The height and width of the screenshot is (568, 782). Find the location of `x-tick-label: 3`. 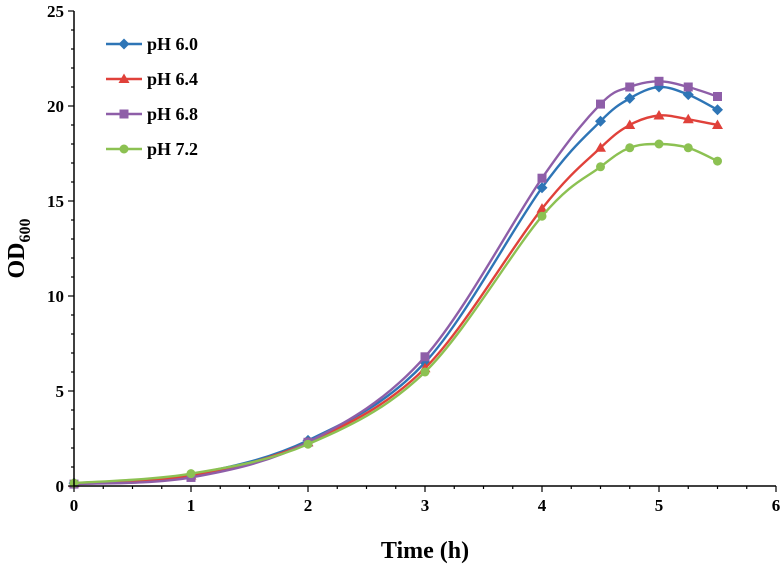

x-tick-label: 3 is located at coordinates (425, 505).